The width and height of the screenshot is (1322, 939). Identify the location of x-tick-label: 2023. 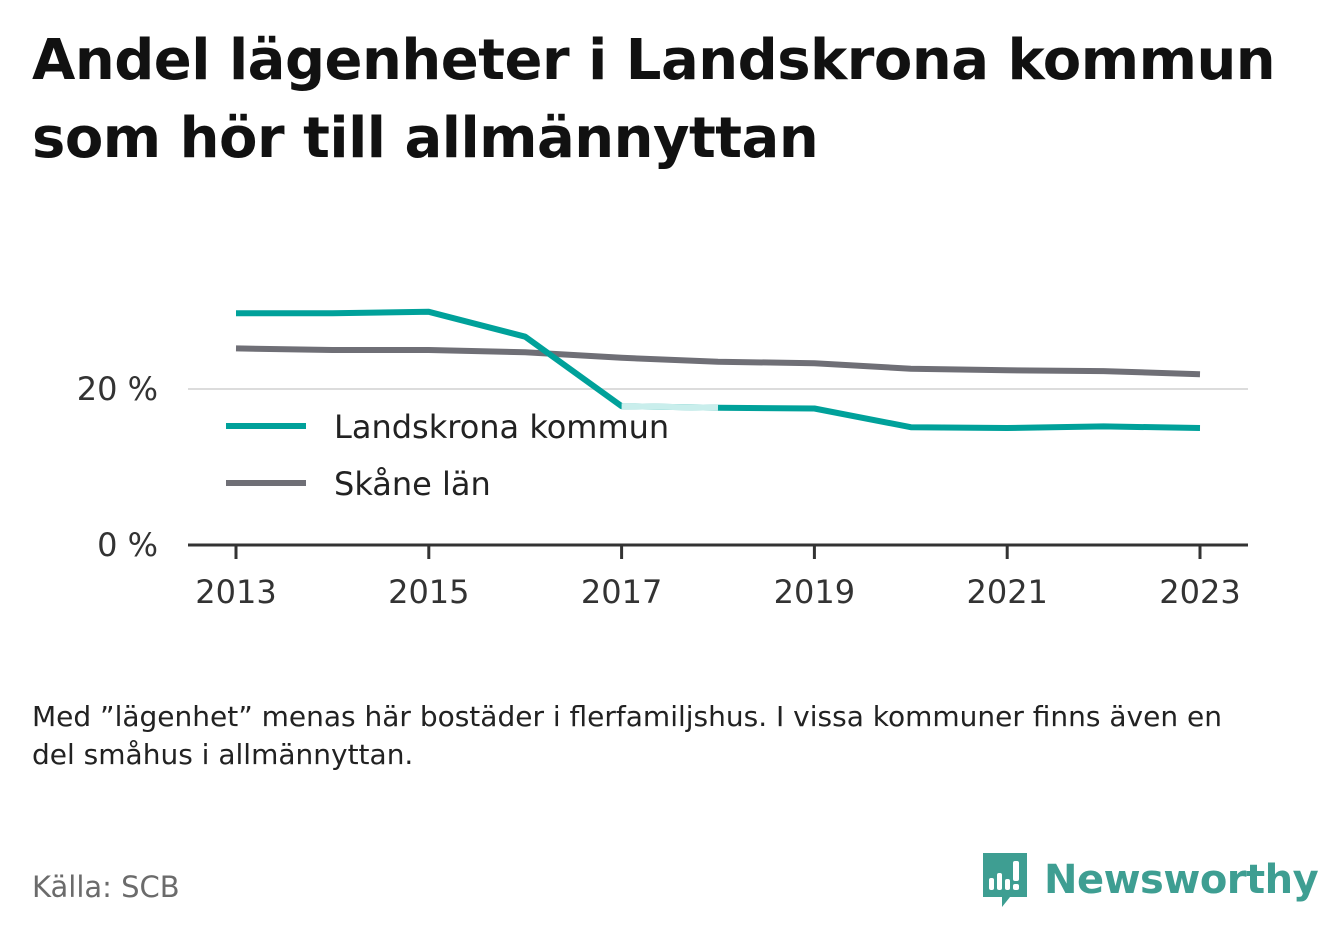
(1199, 592).